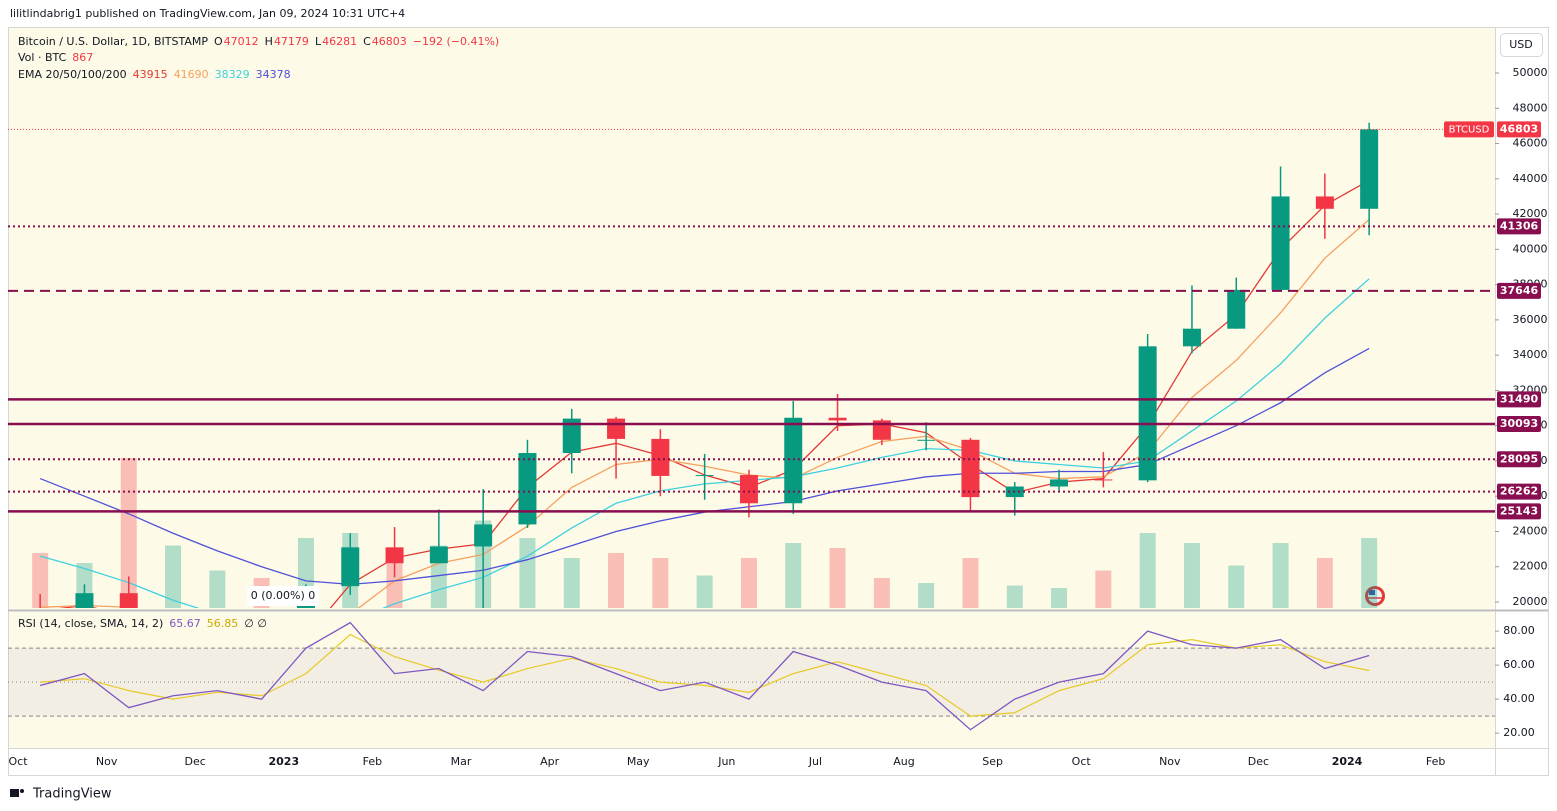 This screenshot has height=811, width=1557. Describe the element at coordinates (550, 761) in the screenshot. I see `x-tick-label: Apr` at that location.